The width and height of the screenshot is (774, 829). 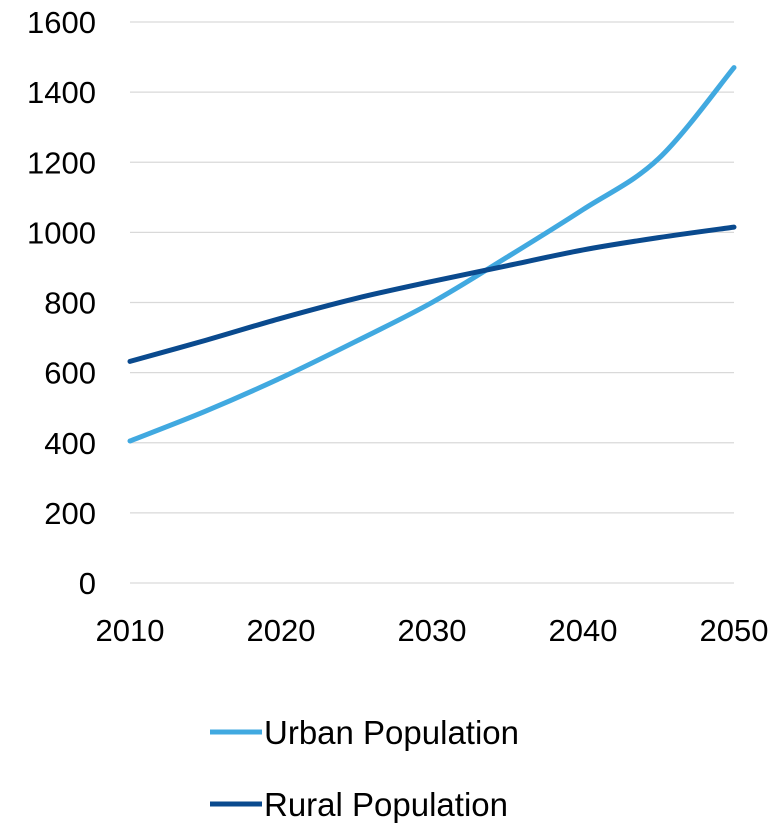 What do you see at coordinates (734, 630) in the screenshot?
I see `x-tick-label: 2050` at bounding box center [734, 630].